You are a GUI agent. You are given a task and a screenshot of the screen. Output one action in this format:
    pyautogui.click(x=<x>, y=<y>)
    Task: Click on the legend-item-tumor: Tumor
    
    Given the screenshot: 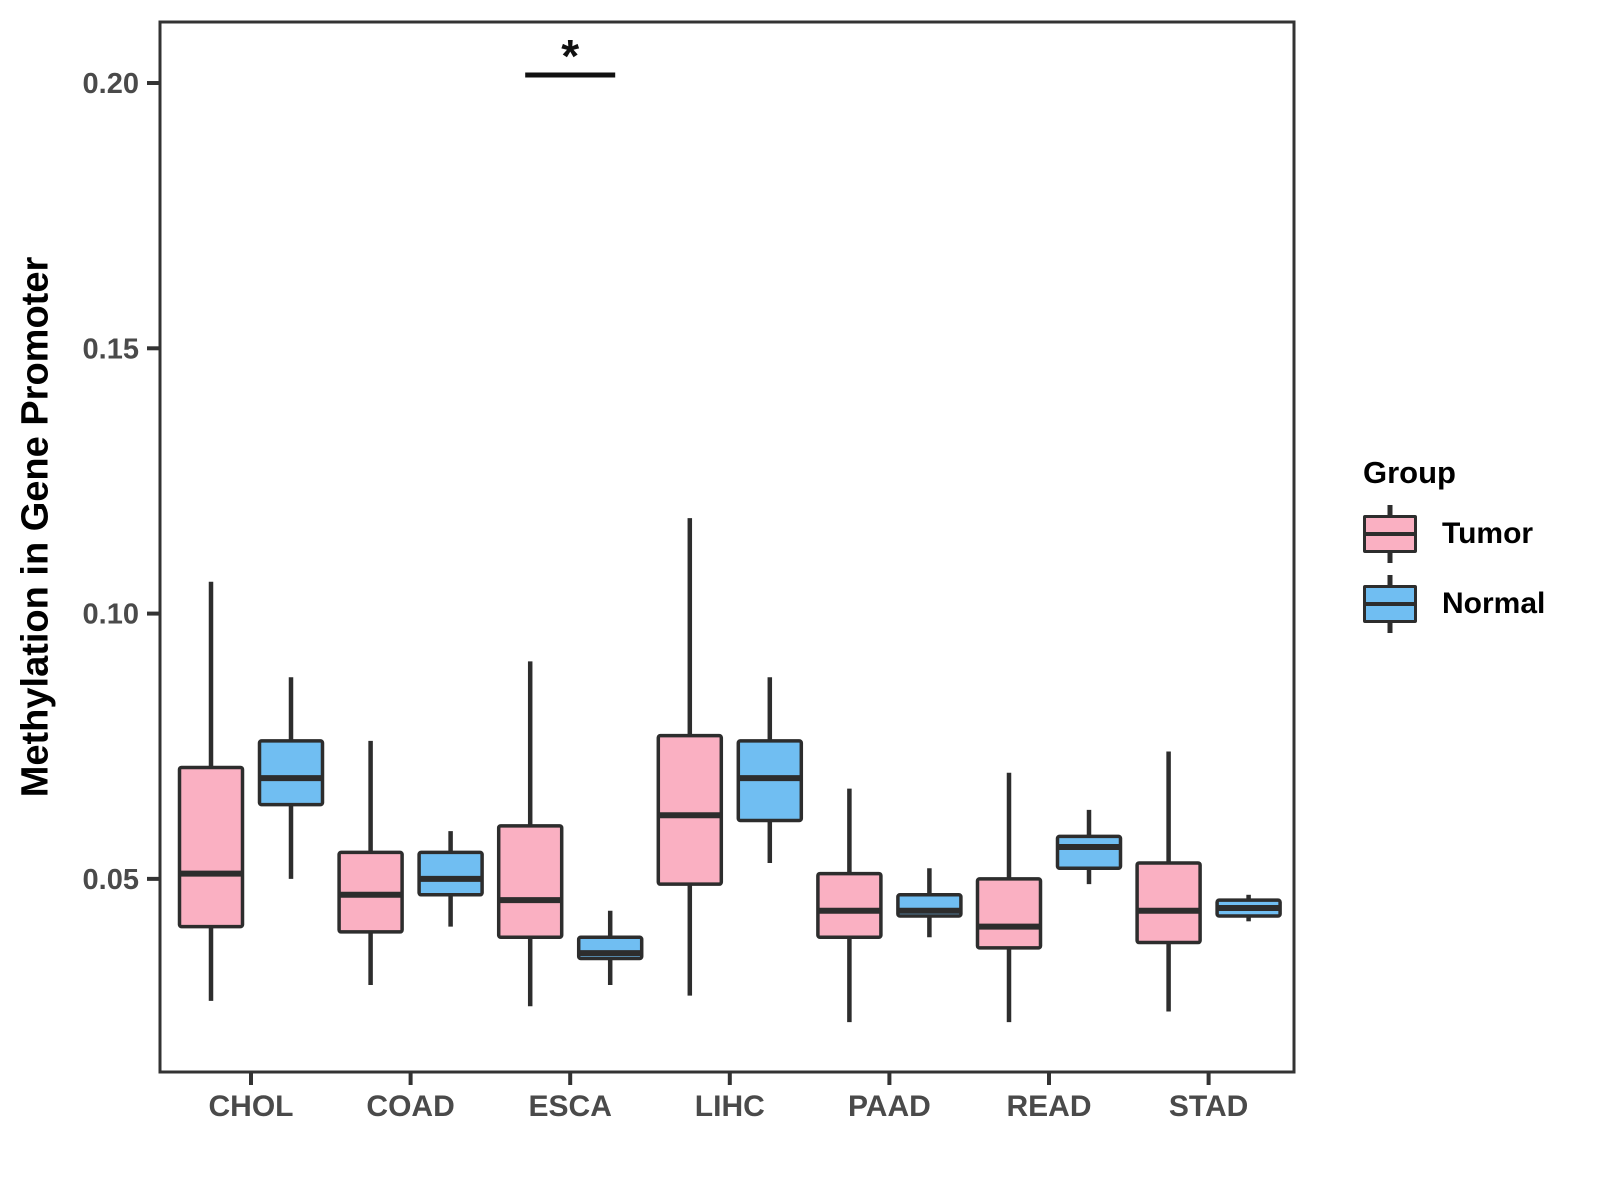 What is the action you would take?
    pyautogui.click(x=1454, y=534)
    